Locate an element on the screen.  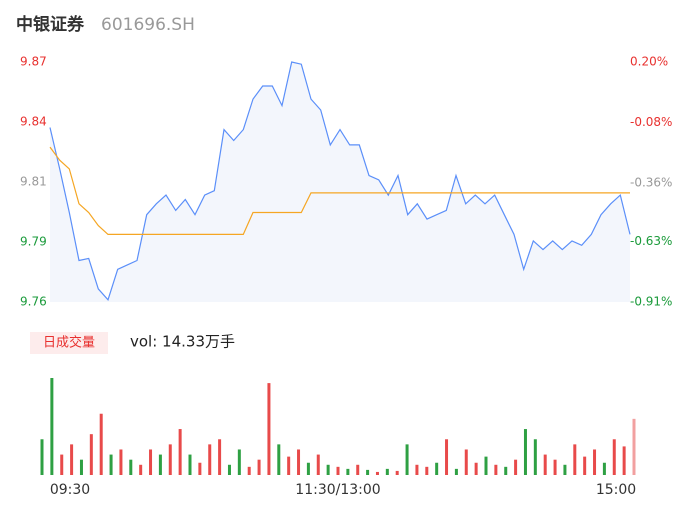
y-tick-label: 9.81 is located at coordinates (33, 182).